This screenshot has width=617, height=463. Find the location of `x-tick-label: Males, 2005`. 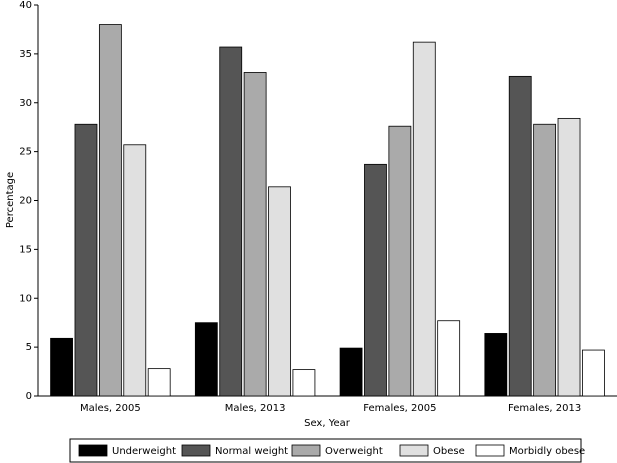

x-tick-label: Males, 2005 is located at coordinates (110, 408).